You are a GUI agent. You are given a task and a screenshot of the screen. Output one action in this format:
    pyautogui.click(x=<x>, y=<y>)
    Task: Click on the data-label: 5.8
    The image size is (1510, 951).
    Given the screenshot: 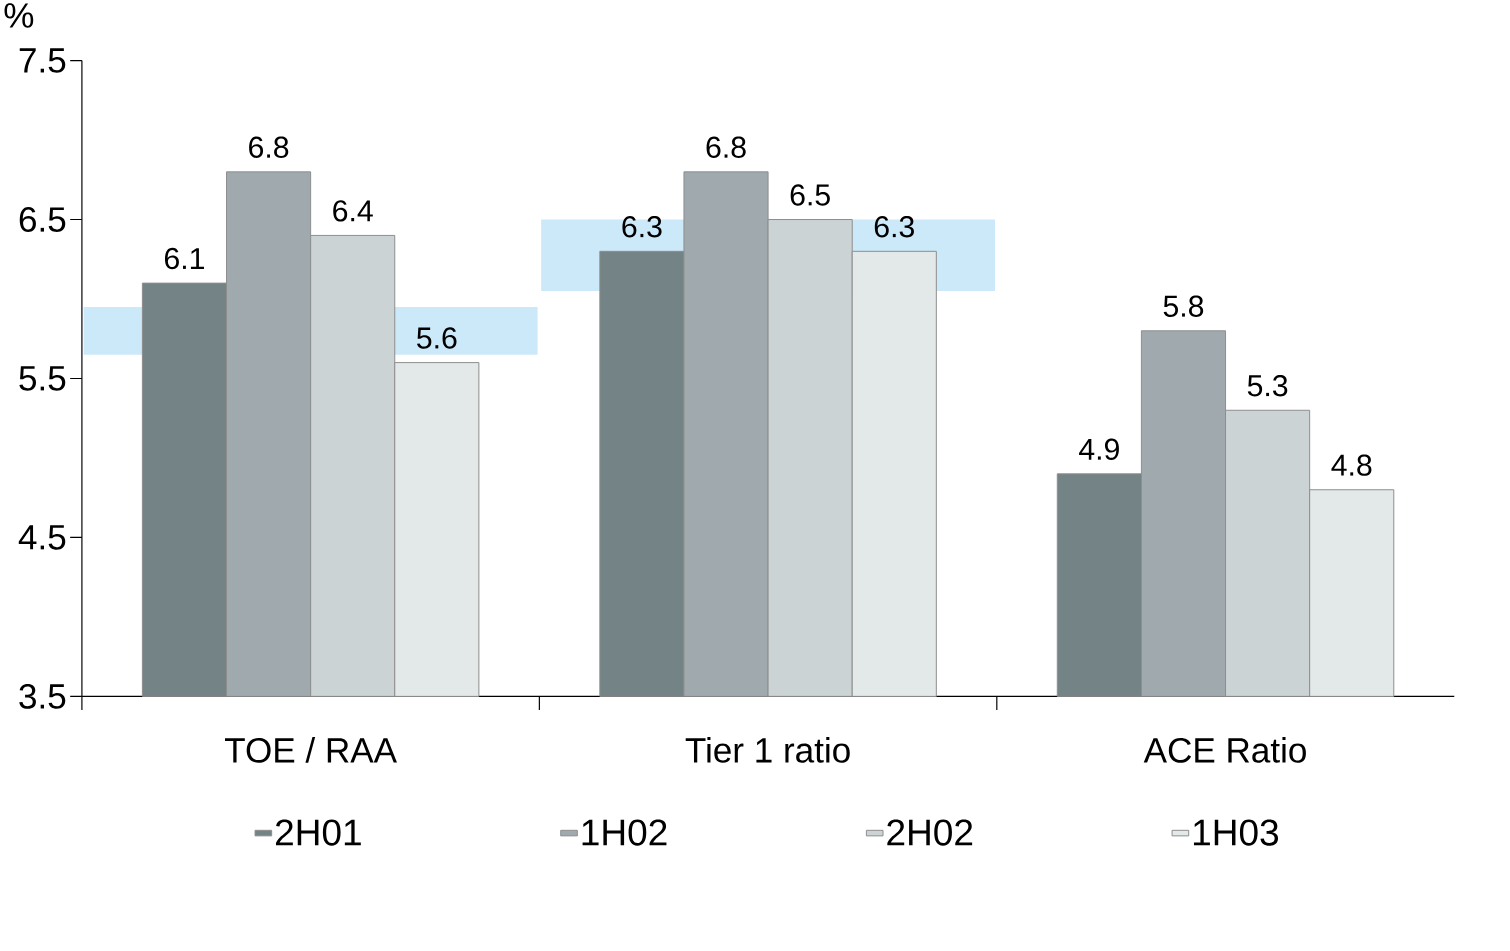 What is the action you would take?
    pyautogui.click(x=1183, y=306)
    